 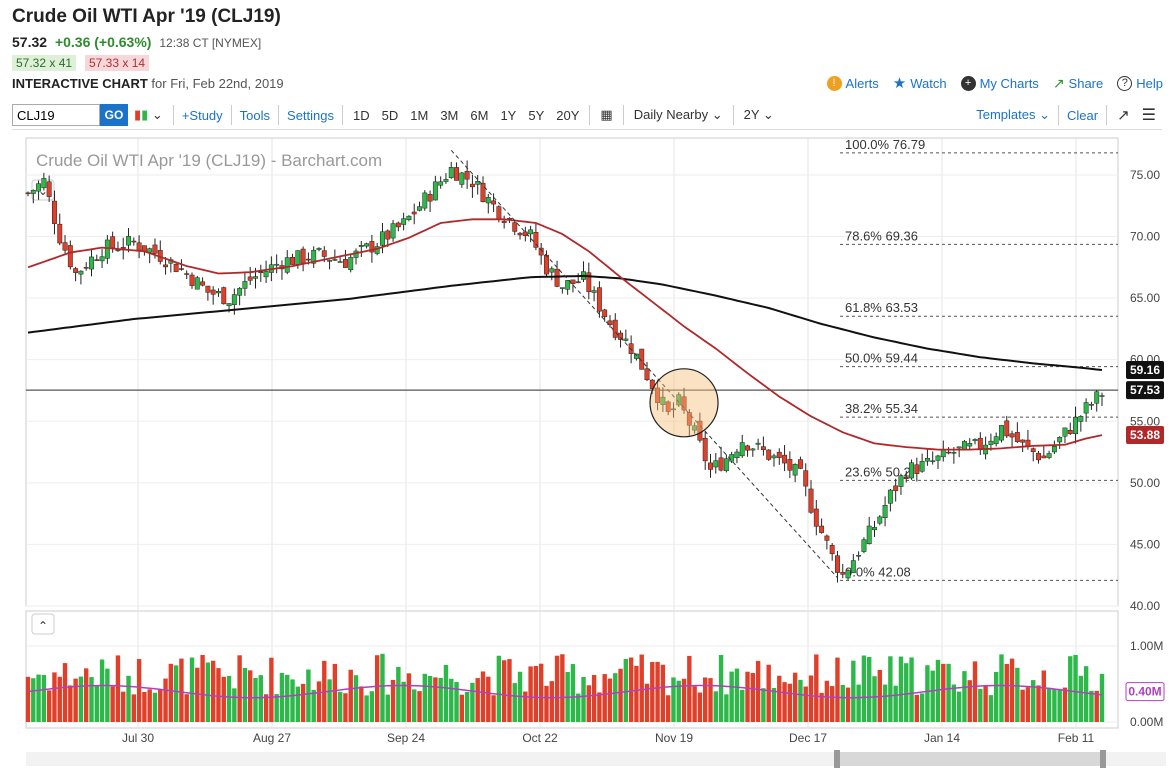 I want to click on clear-button: Clear, so click(x=1083, y=115).